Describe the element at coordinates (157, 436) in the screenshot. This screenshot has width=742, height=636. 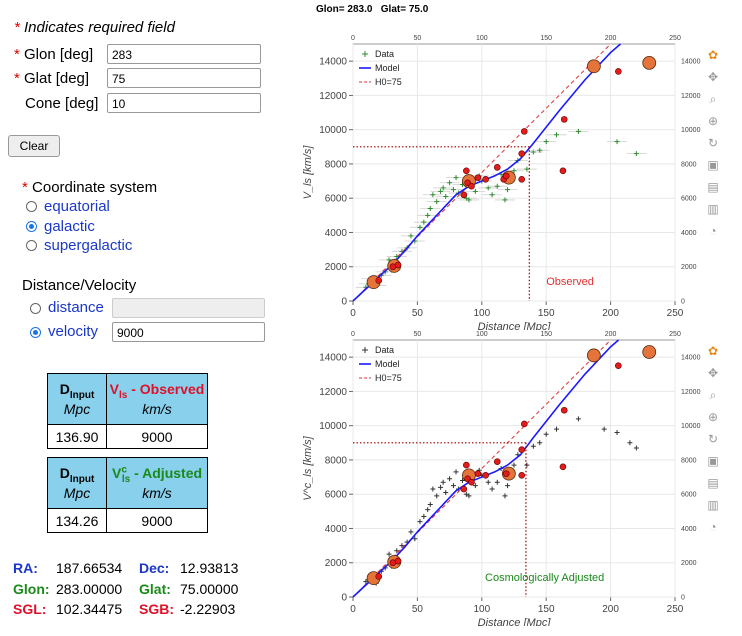
I see `observed-v-value: 9000` at that location.